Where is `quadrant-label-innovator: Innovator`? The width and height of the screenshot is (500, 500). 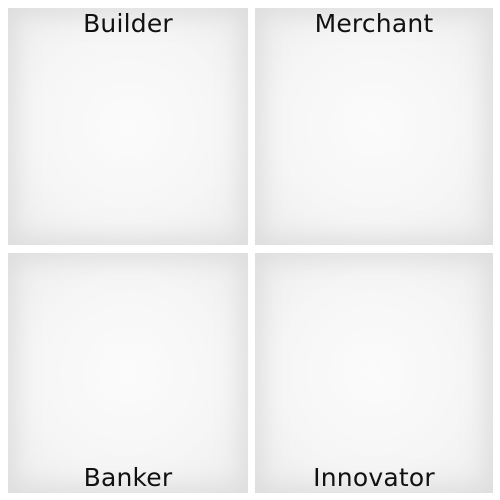 quadrant-label-innovator: Innovator is located at coordinates (374, 477).